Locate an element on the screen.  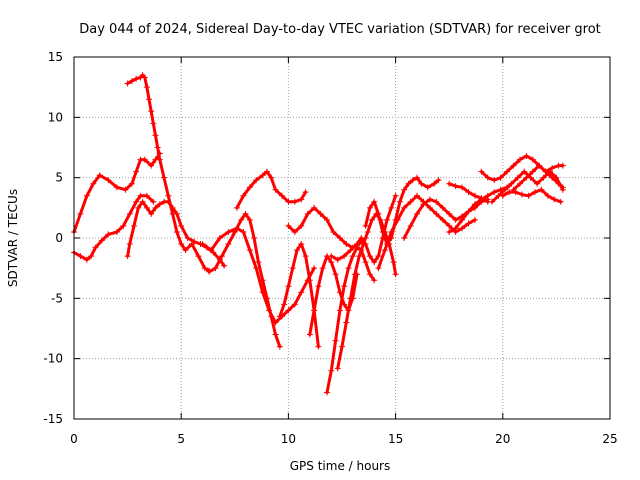
y-tick-label: 10 is located at coordinates (55, 117).